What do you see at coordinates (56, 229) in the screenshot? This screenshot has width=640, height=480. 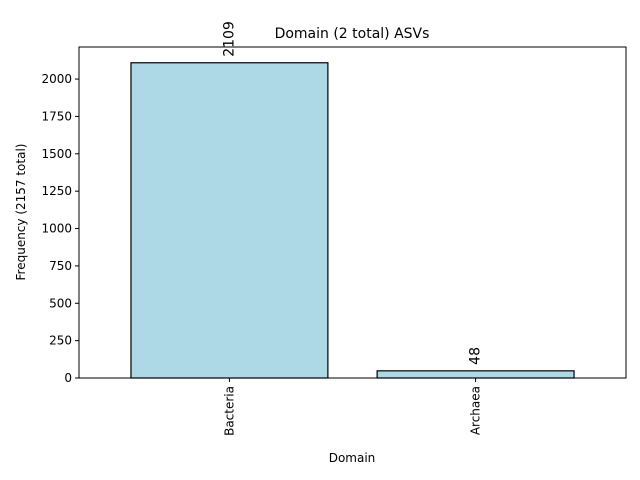 I see `y-tick-label: 1000` at bounding box center [56, 229].